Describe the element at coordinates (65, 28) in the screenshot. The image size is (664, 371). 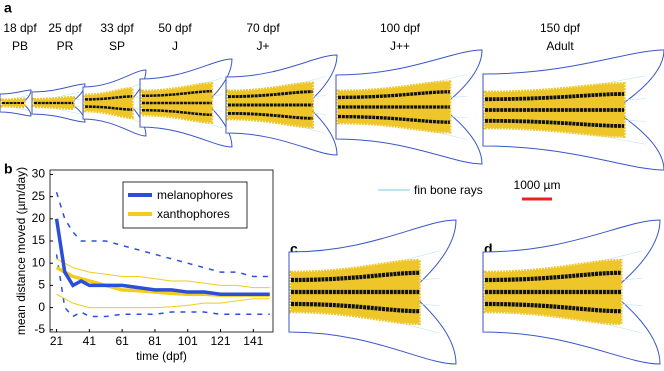
I see `stage-age: 25 dpf` at that location.